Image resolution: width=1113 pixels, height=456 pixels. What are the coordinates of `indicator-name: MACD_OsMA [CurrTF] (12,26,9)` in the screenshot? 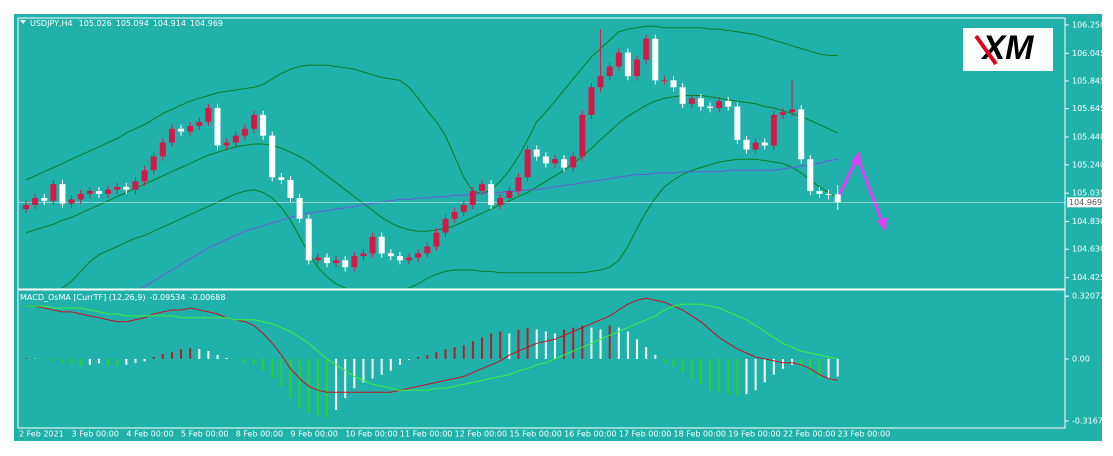 It's located at (83, 297).